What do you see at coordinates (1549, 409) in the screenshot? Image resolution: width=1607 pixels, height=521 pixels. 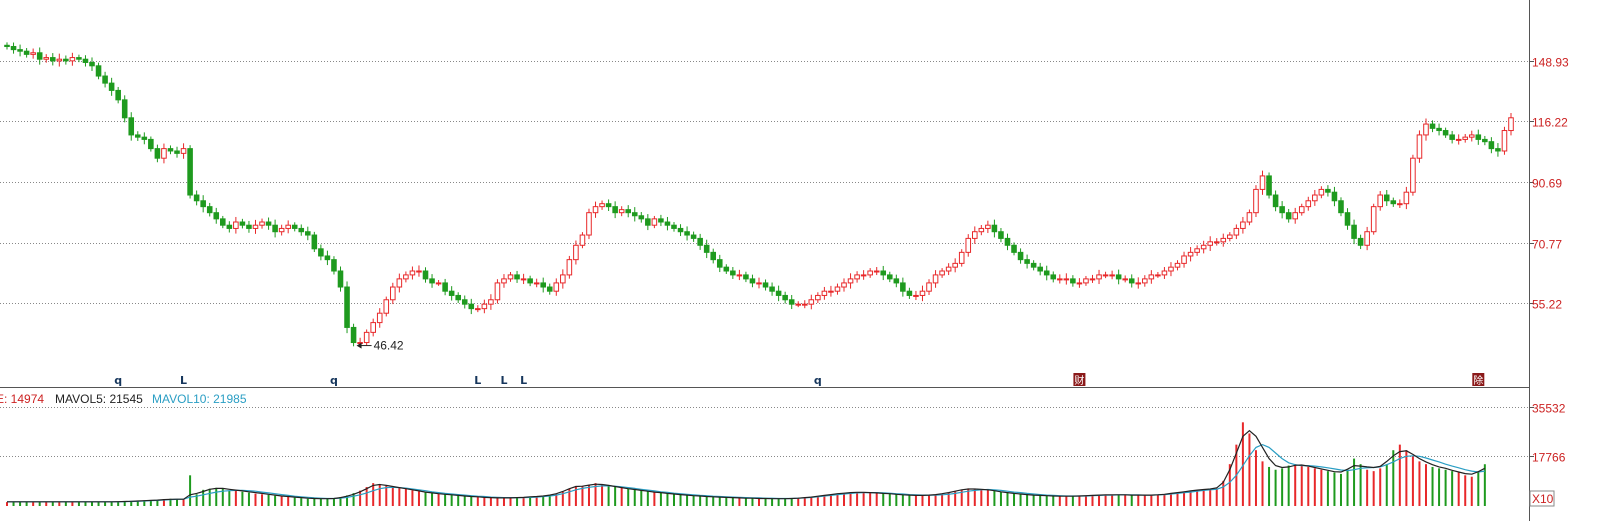 I see `volume-tick-label: 35532` at bounding box center [1549, 409].